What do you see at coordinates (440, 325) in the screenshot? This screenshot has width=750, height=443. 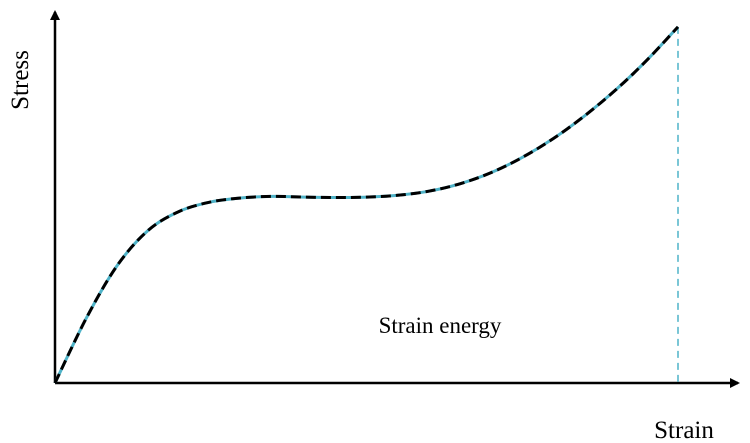 I see `strain-energy-annotation: Strain energy` at bounding box center [440, 325].